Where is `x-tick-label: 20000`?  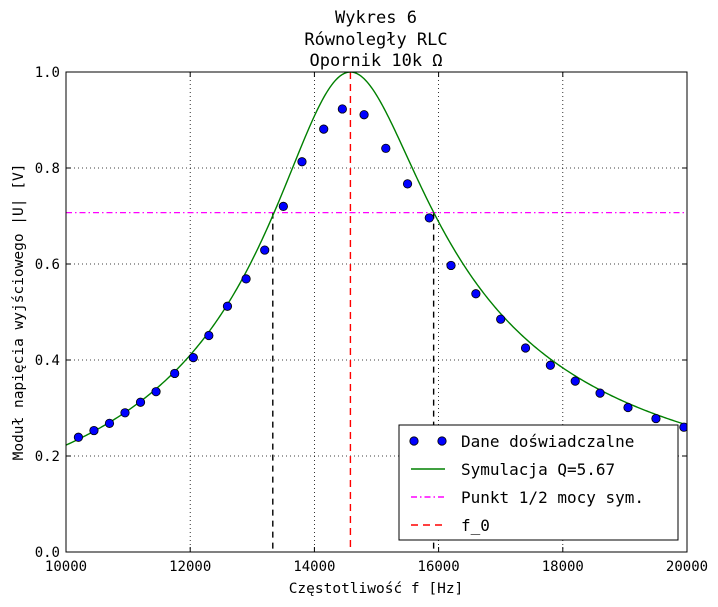
x-tick-label: 20000 is located at coordinates (687, 567).